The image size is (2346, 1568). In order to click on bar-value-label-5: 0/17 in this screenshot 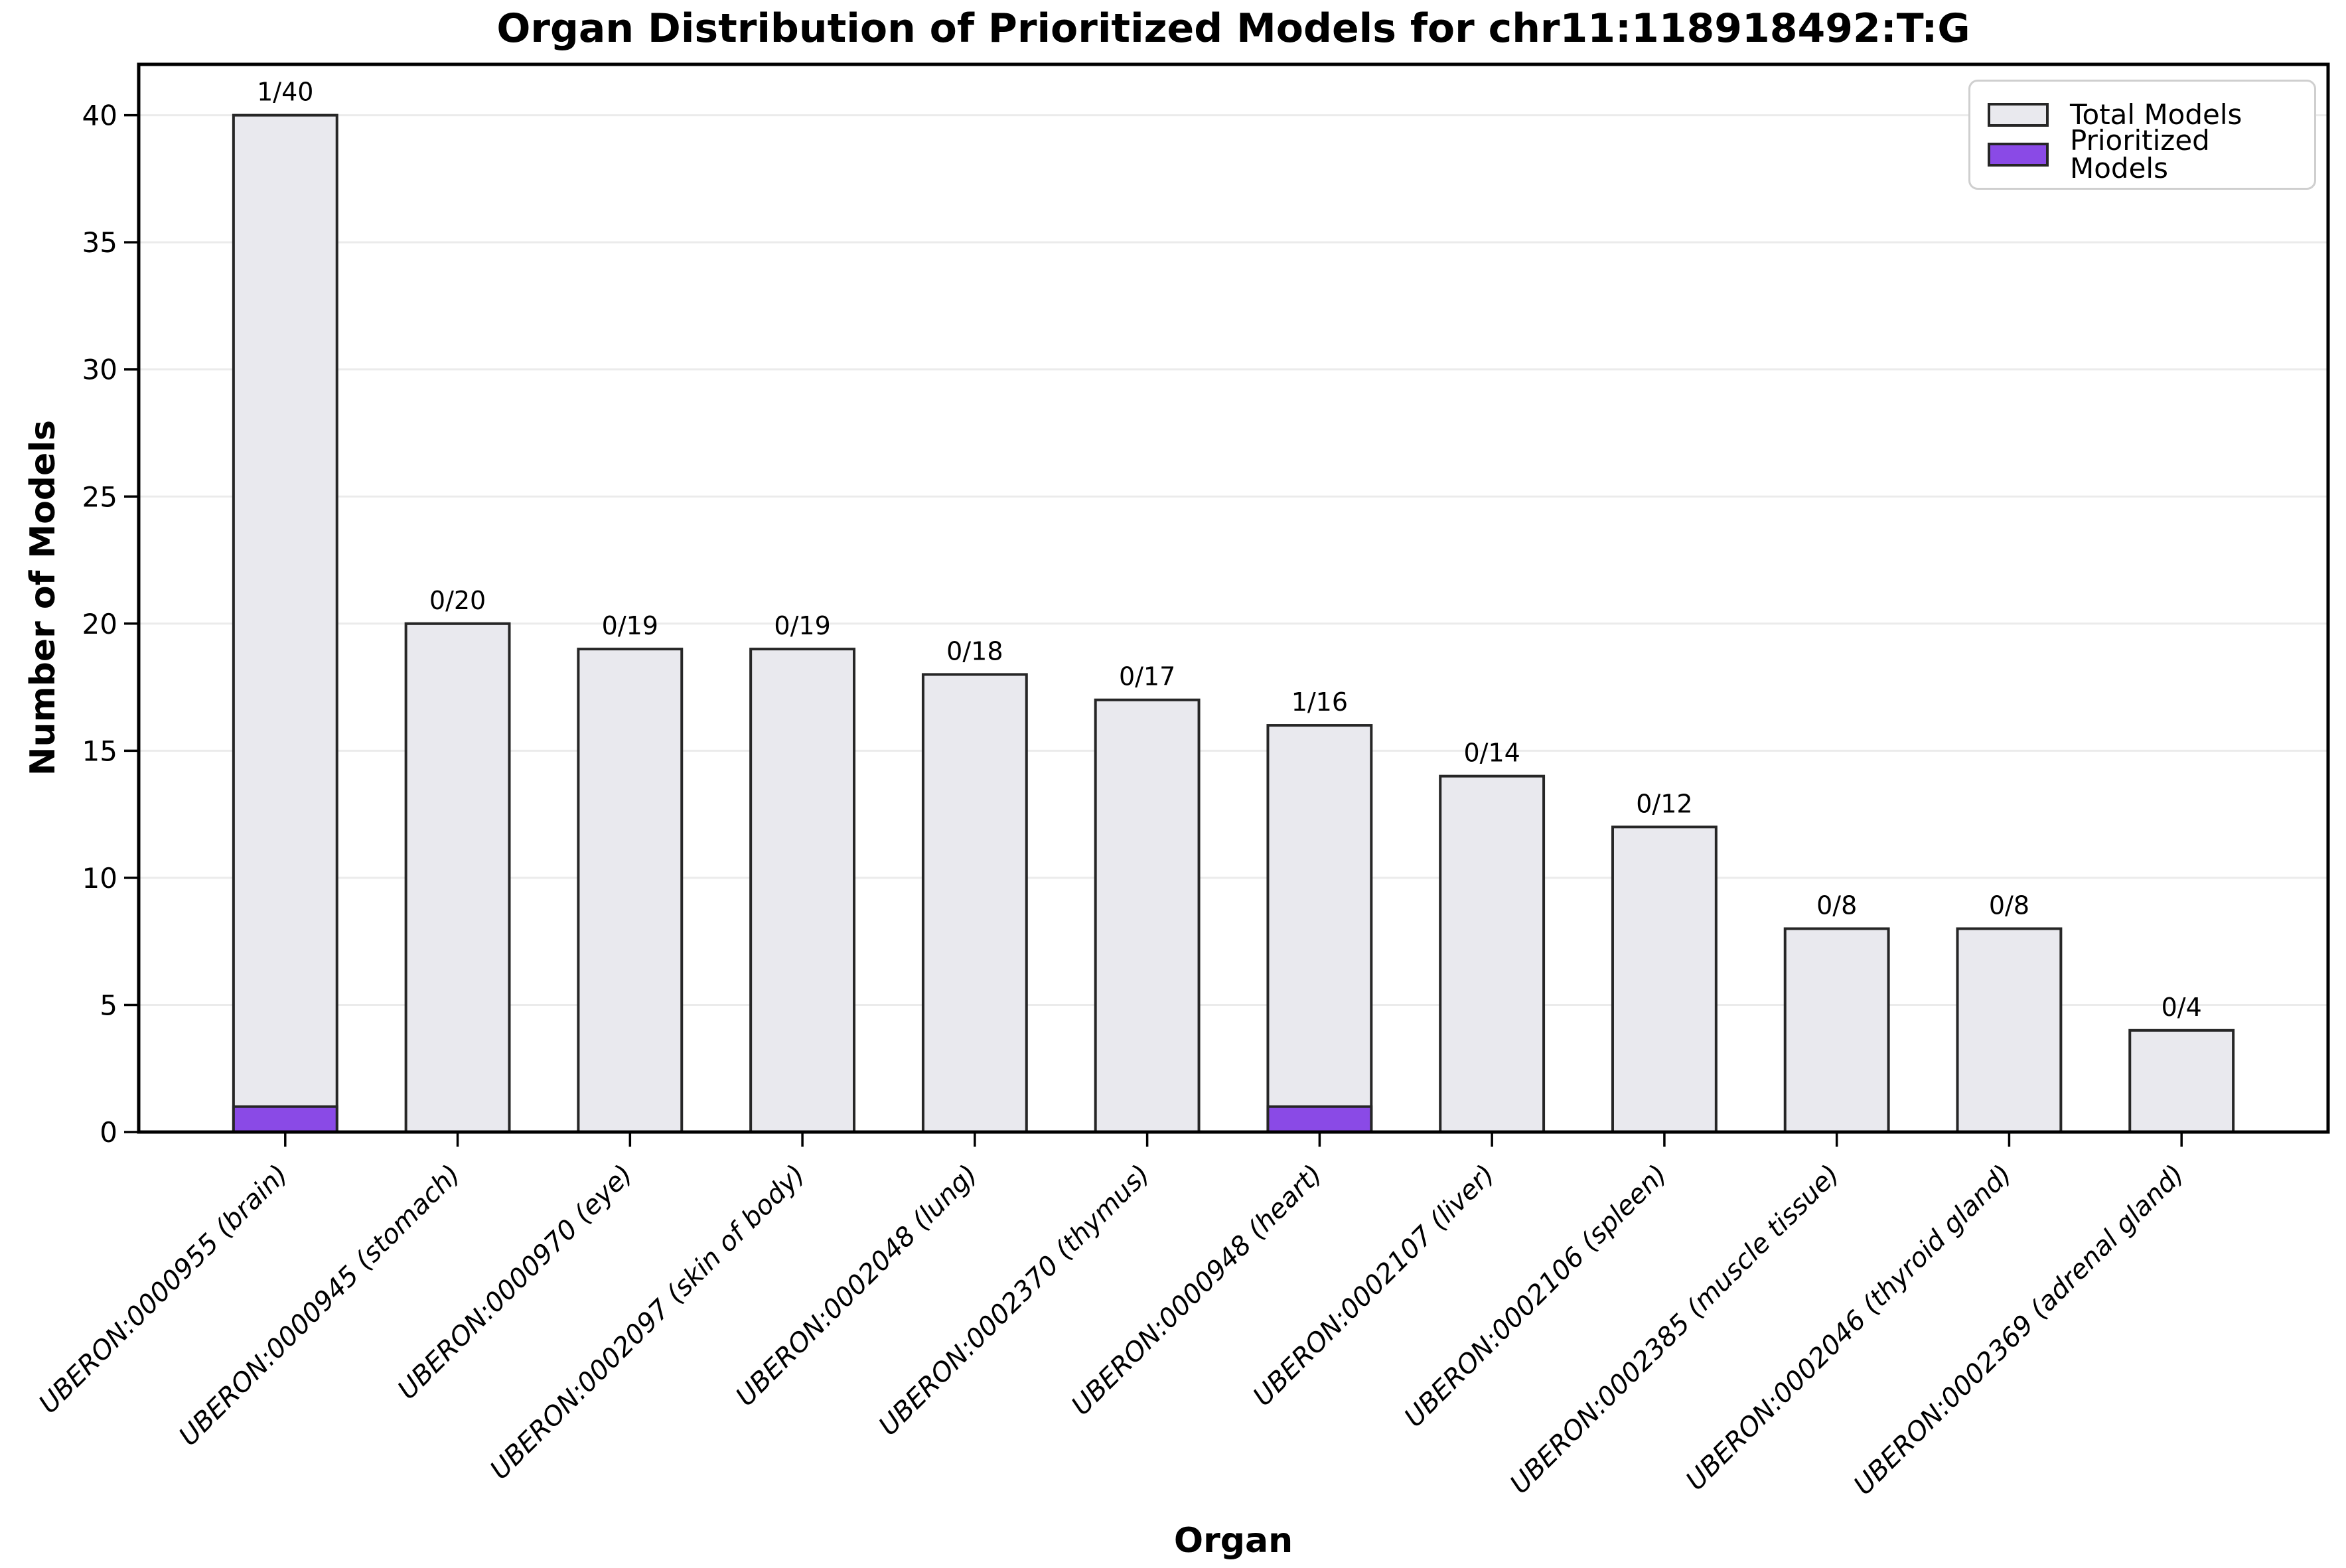, I will do `click(1147, 676)`.